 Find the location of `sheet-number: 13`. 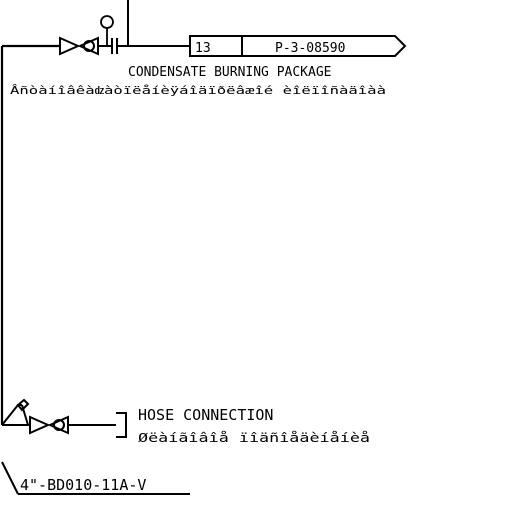

sheet-number: 13 is located at coordinates (203, 48).